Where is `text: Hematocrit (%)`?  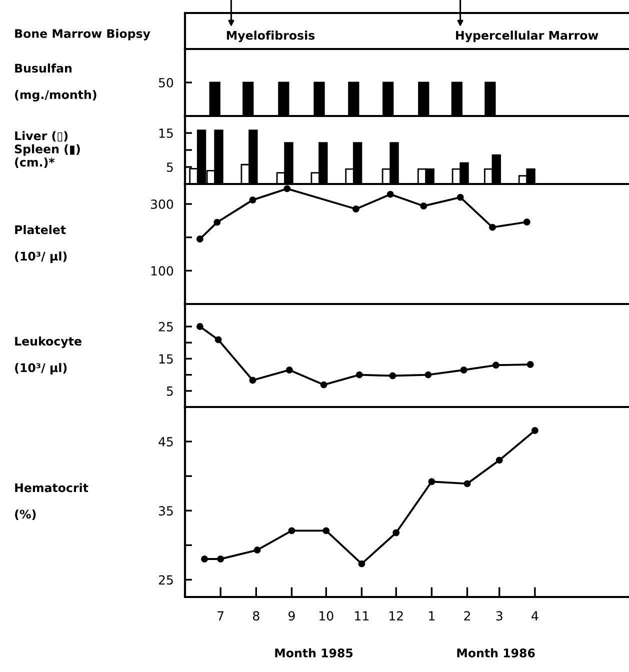 text: Hematocrit (%) is located at coordinates (51, 501).